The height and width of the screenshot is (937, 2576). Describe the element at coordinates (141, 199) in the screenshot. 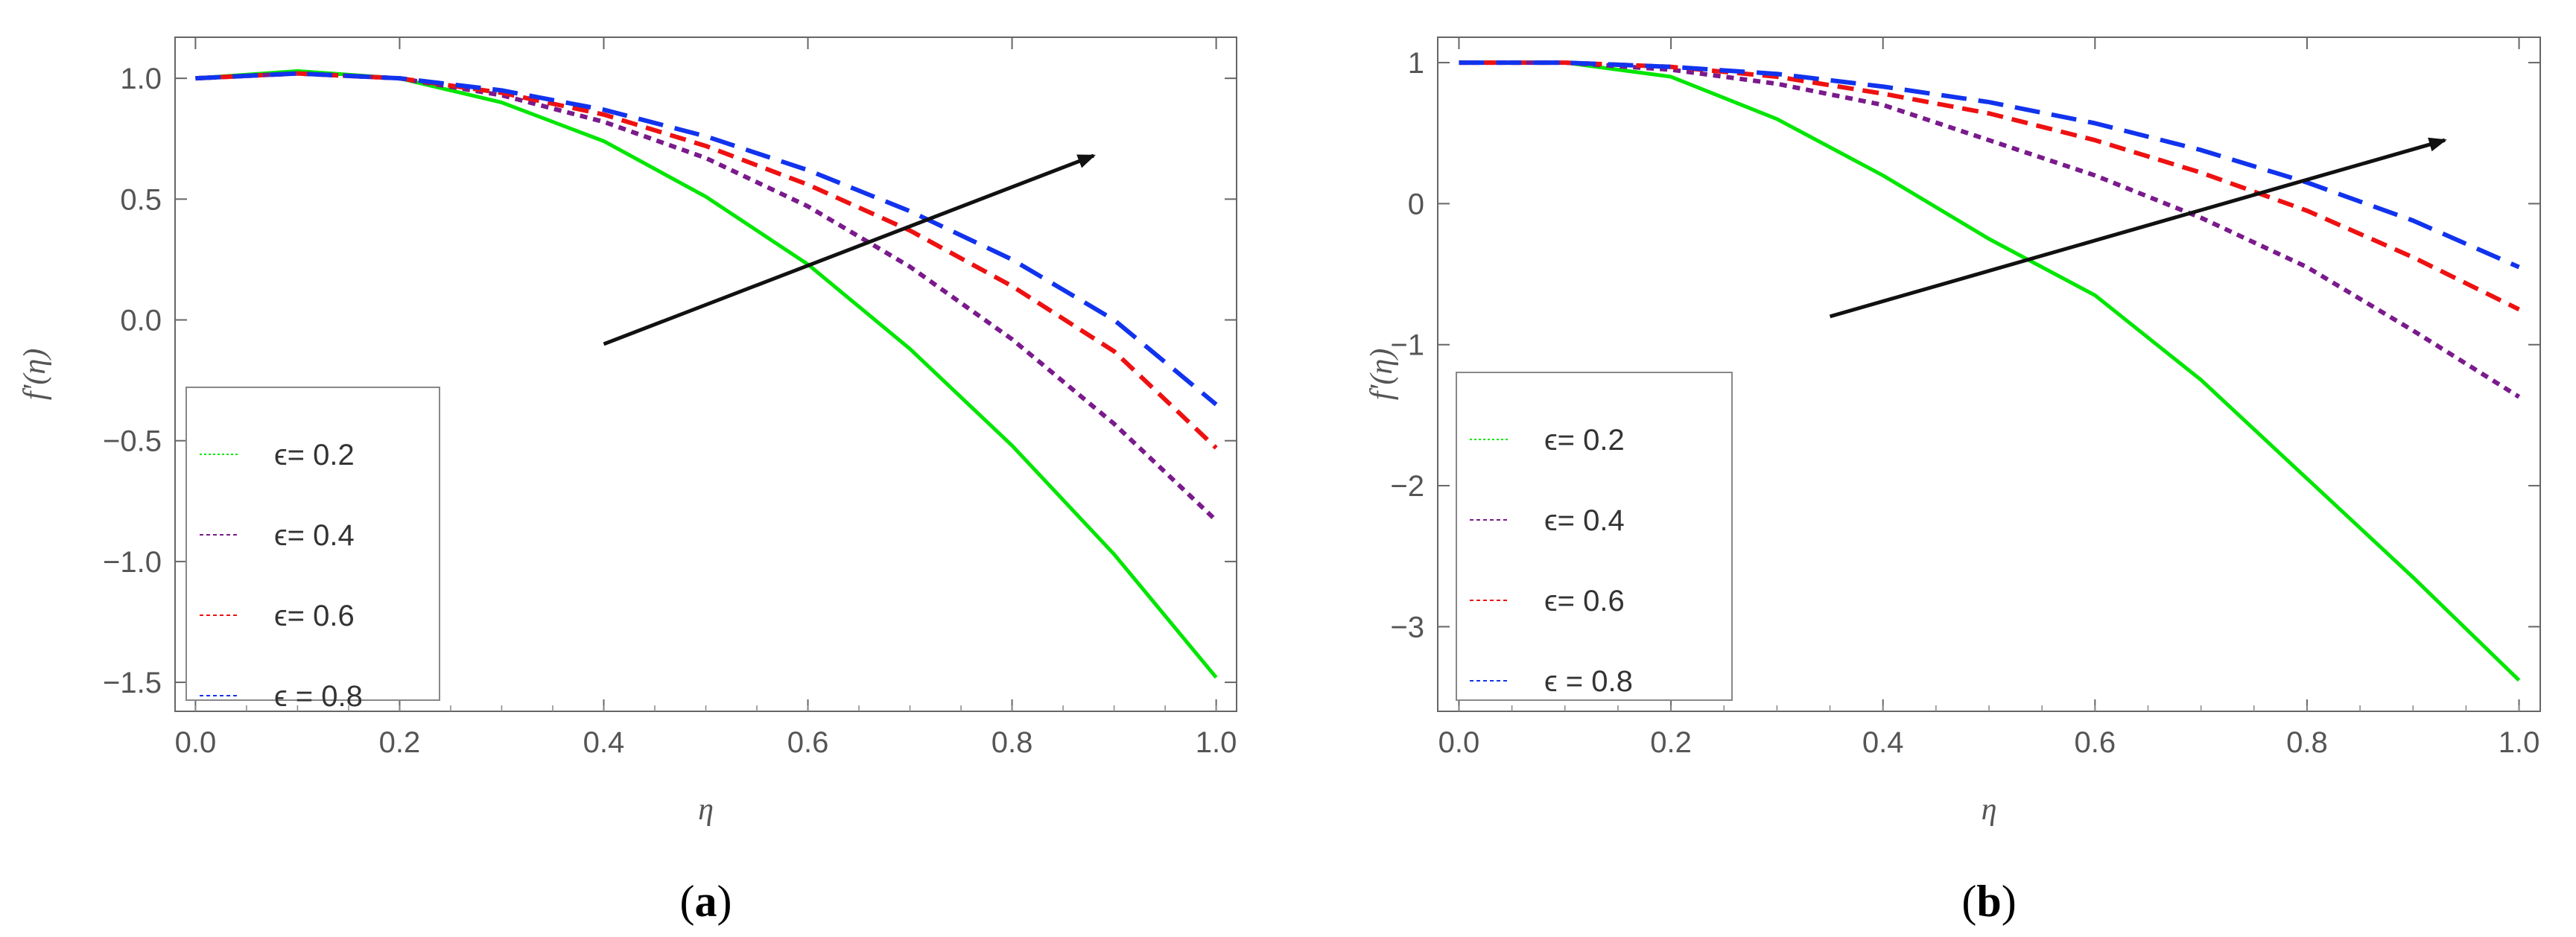

I see `y-tick-label: 0.5` at that location.